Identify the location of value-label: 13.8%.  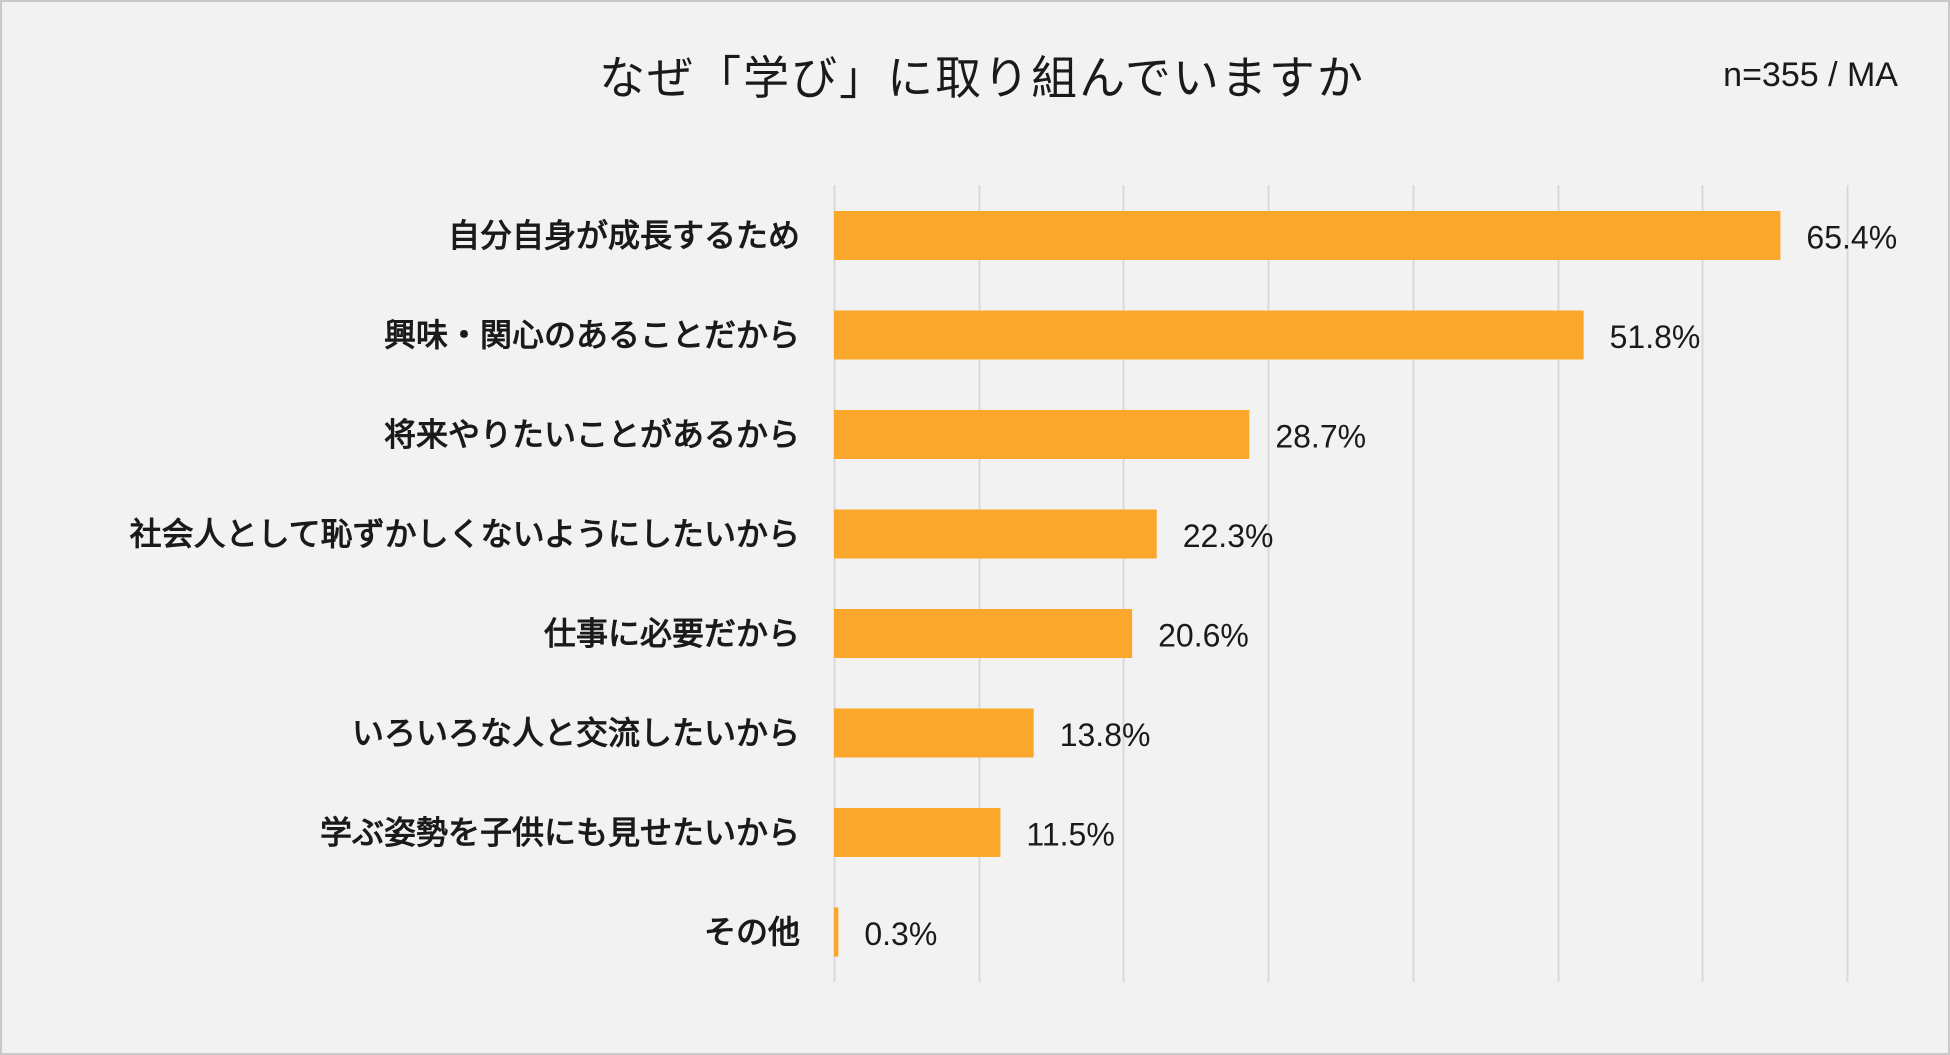
(1105, 735).